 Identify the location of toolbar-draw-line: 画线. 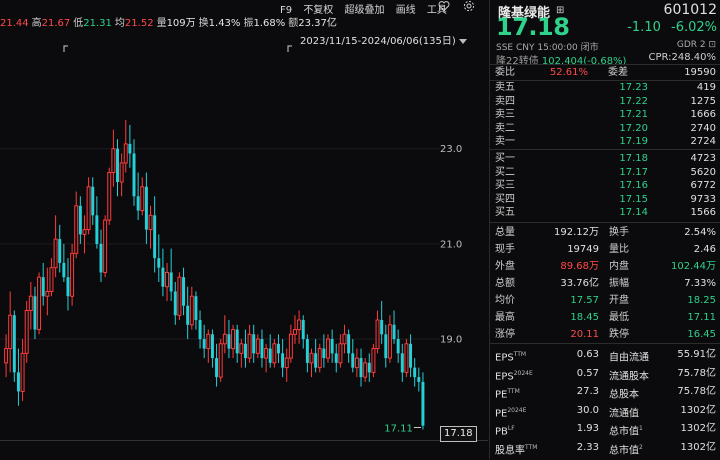
(405, 10).